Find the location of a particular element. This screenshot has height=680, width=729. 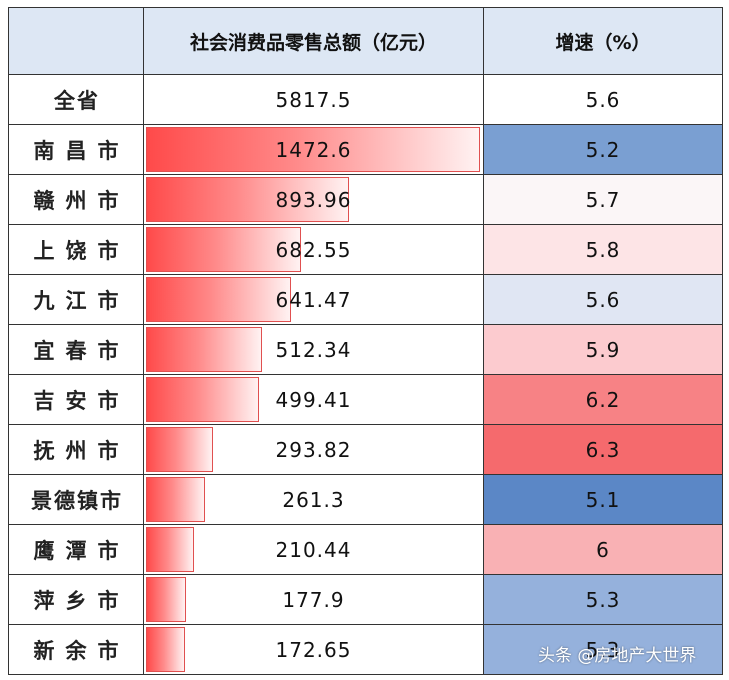

city-name-cell: 九江市 is located at coordinates (76, 300).